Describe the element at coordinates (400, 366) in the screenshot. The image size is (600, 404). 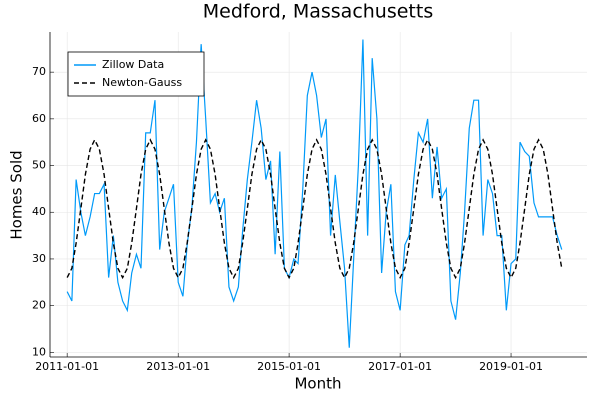
I see `x-tick-label: 2017-01-01` at that location.